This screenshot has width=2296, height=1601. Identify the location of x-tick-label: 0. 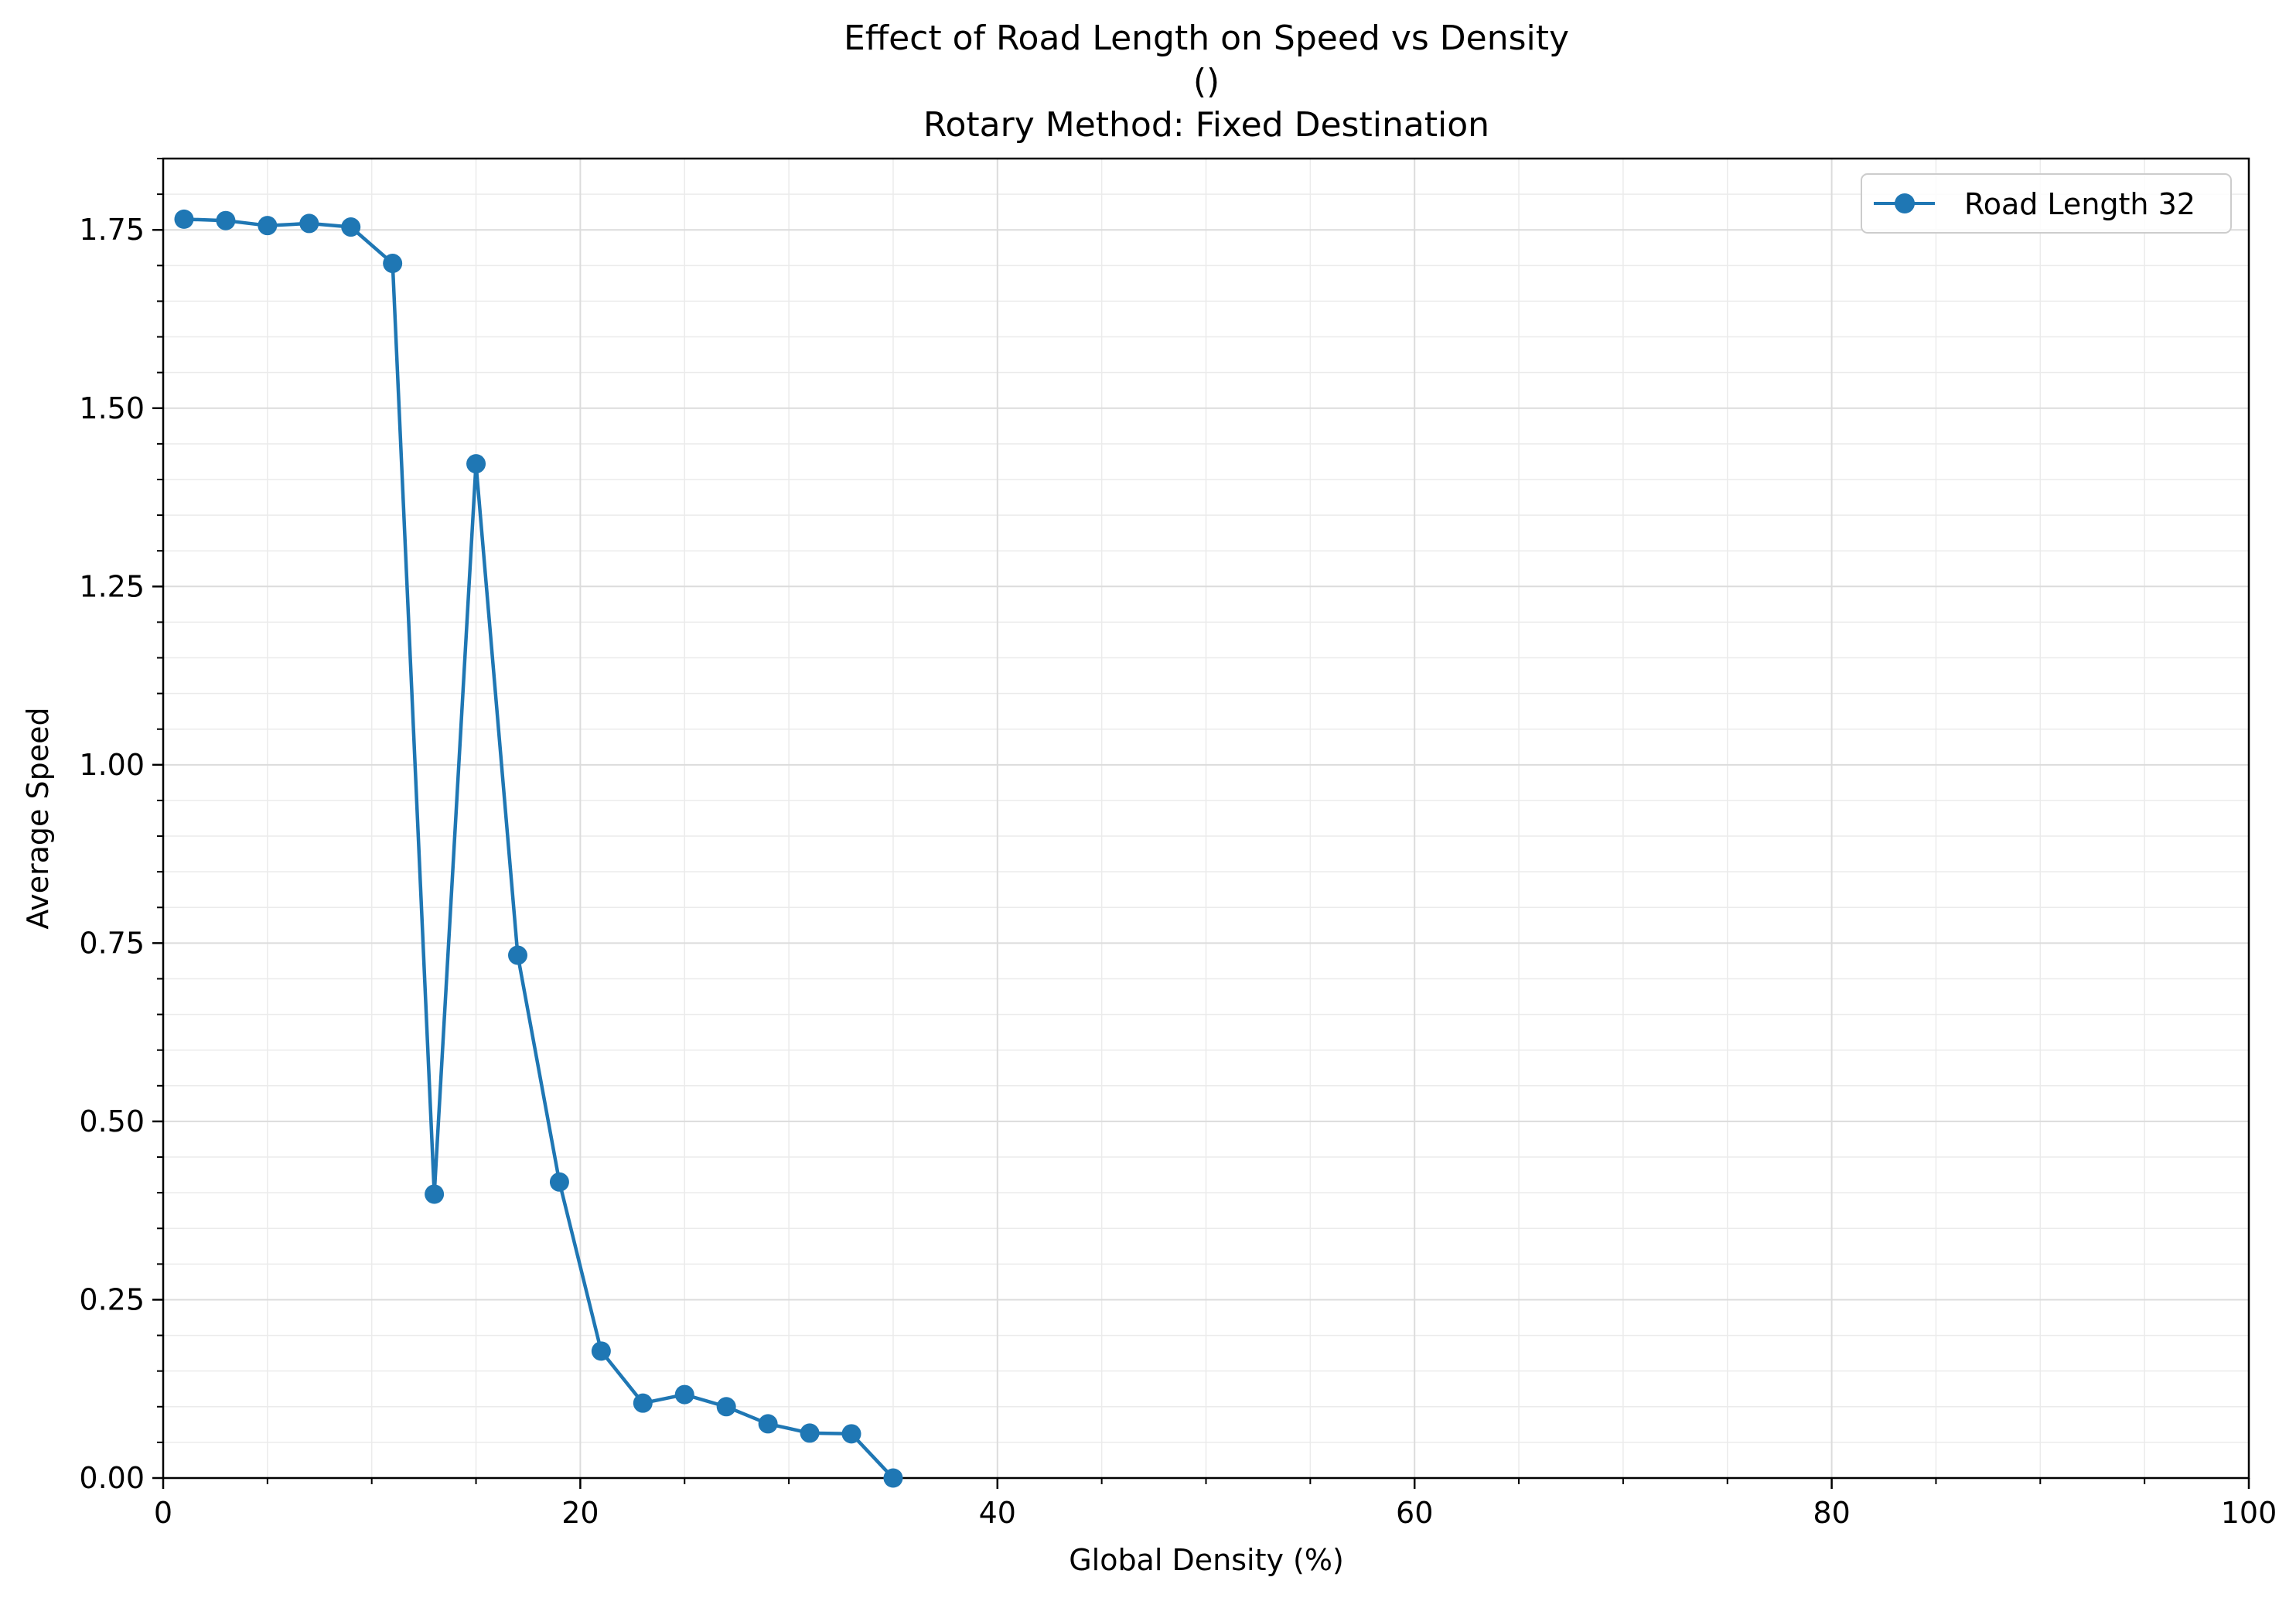
(163, 1513).